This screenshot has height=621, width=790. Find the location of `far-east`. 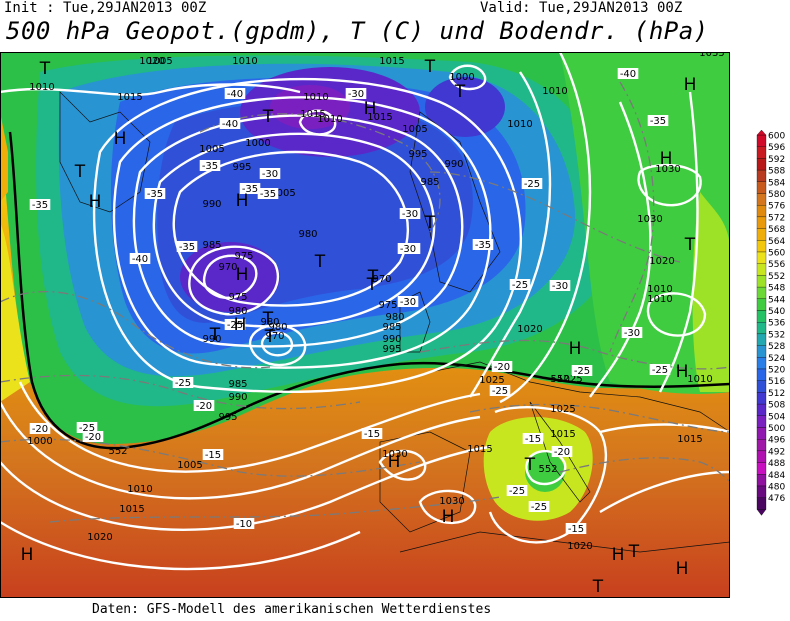

far-east is located at coordinates (711, 292).